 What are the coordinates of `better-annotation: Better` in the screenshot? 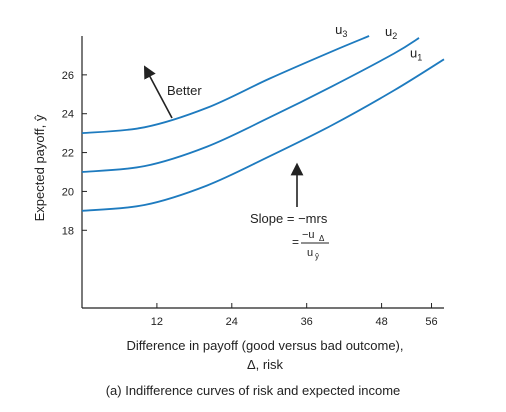 It's located at (172, 92).